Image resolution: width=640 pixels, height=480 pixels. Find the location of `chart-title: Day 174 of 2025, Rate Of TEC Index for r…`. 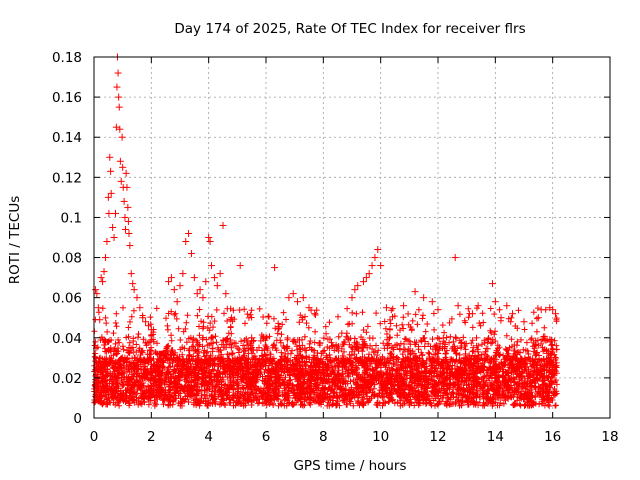

chart-title: Day 174 of 2025, Rate Of TEC Index for r… is located at coordinates (349, 29).